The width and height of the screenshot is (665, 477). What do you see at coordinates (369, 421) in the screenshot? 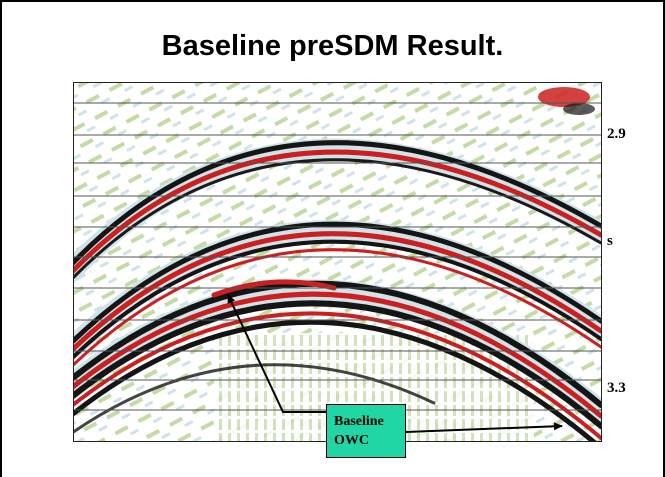
I see `callout-line-1: Baseline` at bounding box center [369, 421].